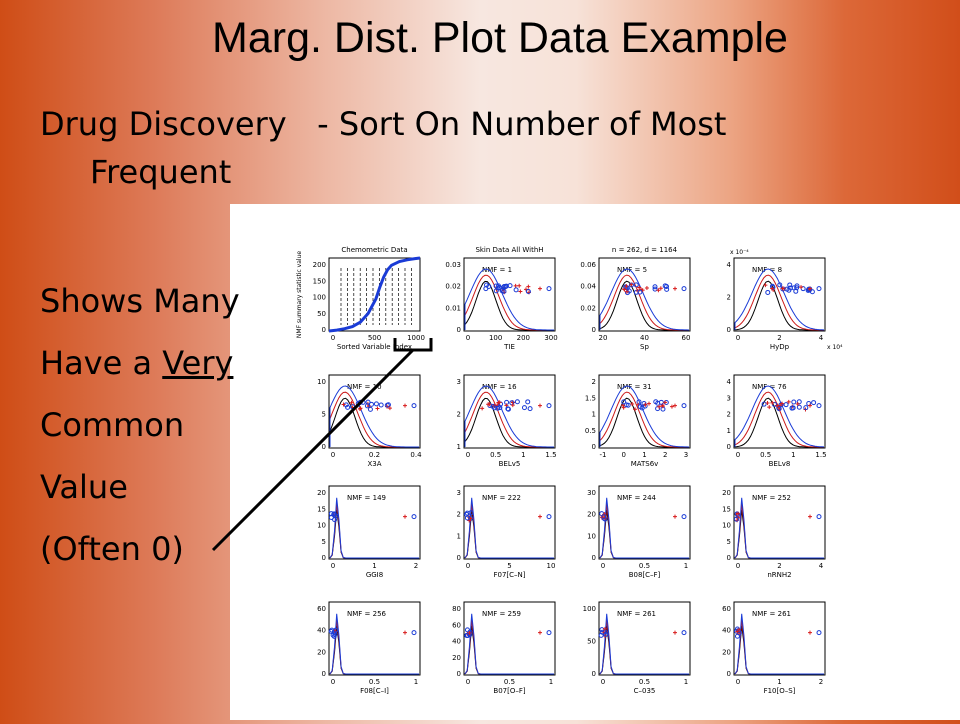 The image size is (960, 724). Describe the element at coordinates (501, 498) in the screenshot. I see `nmf-annotation: NMF = 222` at that location.